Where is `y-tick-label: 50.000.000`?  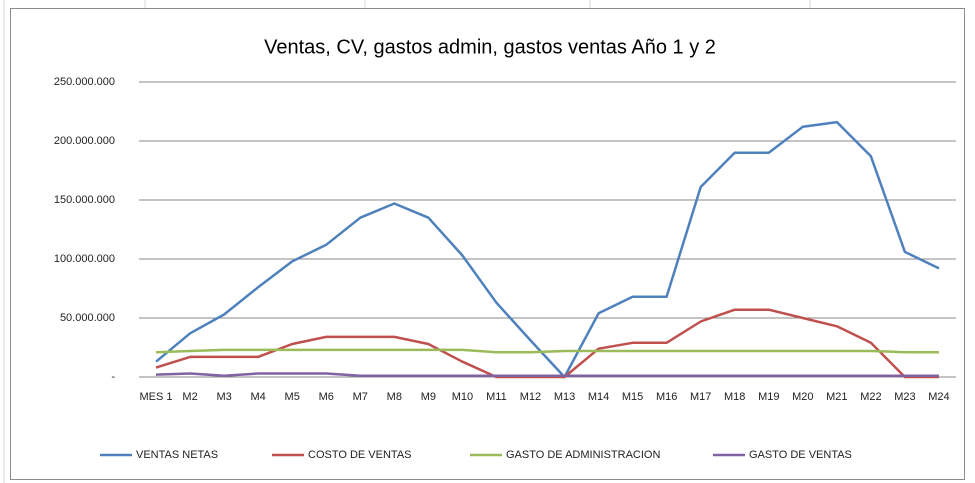
y-tick-label: 50.000.000 is located at coordinates (87, 318).